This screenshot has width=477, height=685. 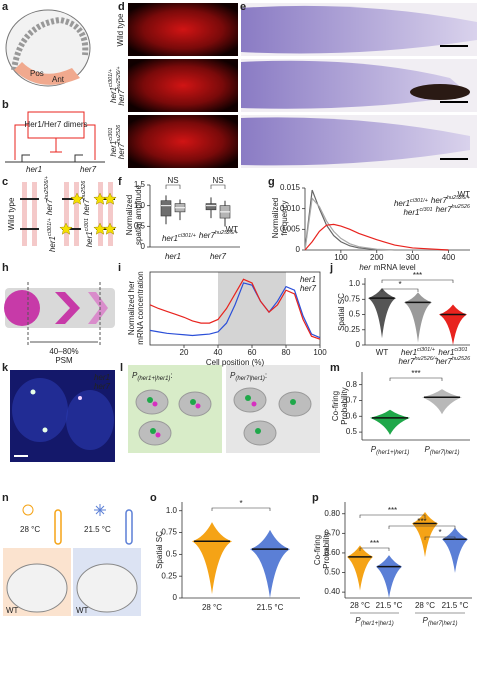 I want to click on psm, so click(x=47, y=73).